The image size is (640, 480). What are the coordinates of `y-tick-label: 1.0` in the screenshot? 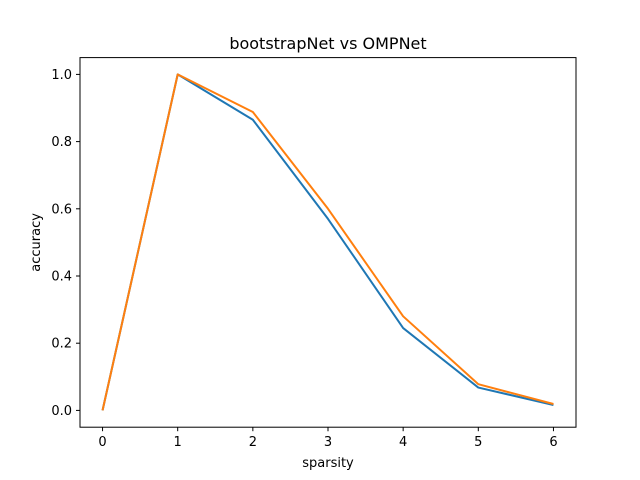 It's located at (61, 75).